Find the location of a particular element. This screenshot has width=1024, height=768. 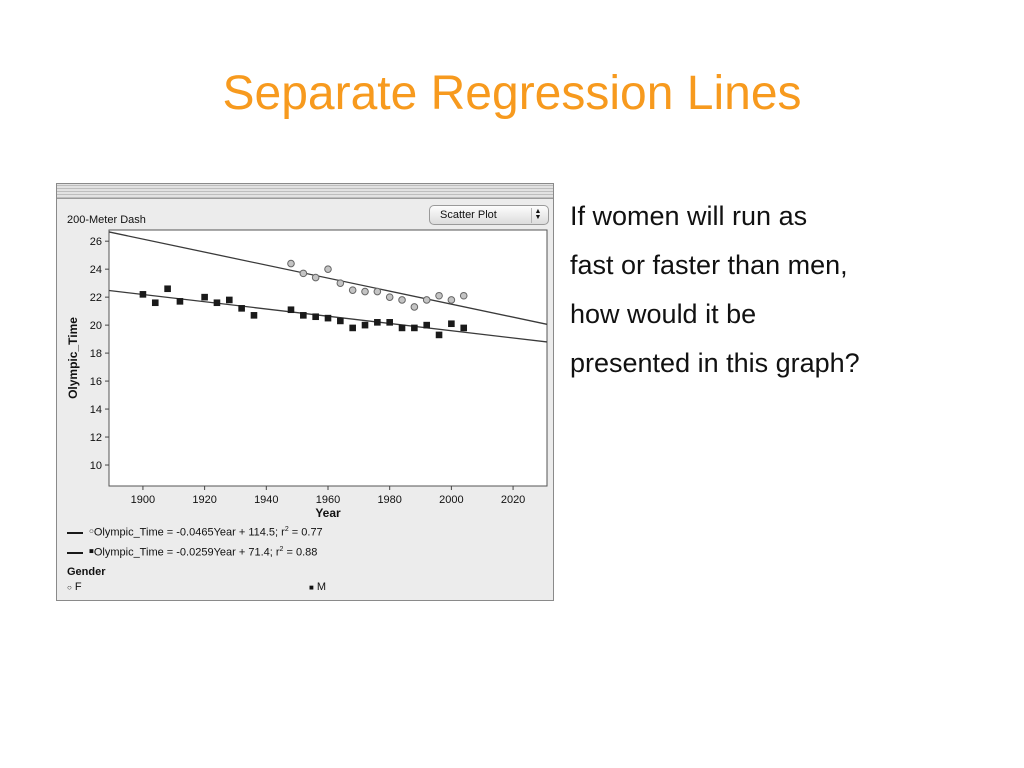

gender-key-label: M is located at coordinates (321, 587).